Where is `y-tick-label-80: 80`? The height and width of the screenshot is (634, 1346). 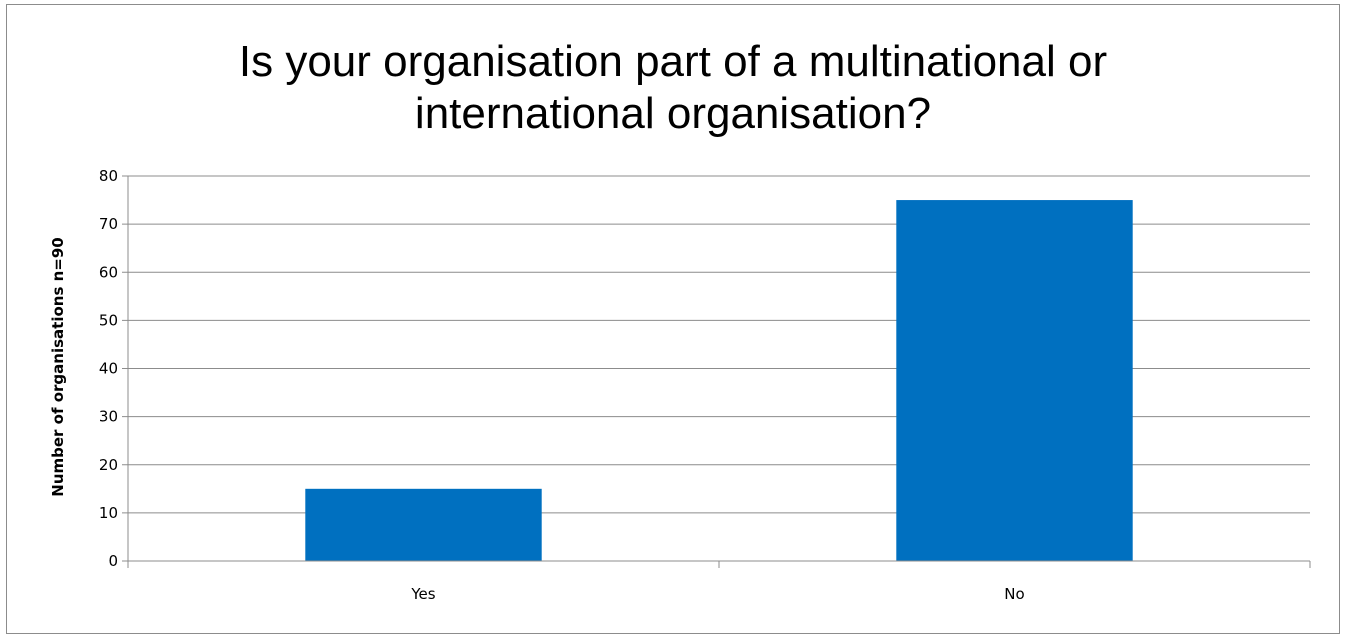 y-tick-label-80: 80 is located at coordinates (108, 176).